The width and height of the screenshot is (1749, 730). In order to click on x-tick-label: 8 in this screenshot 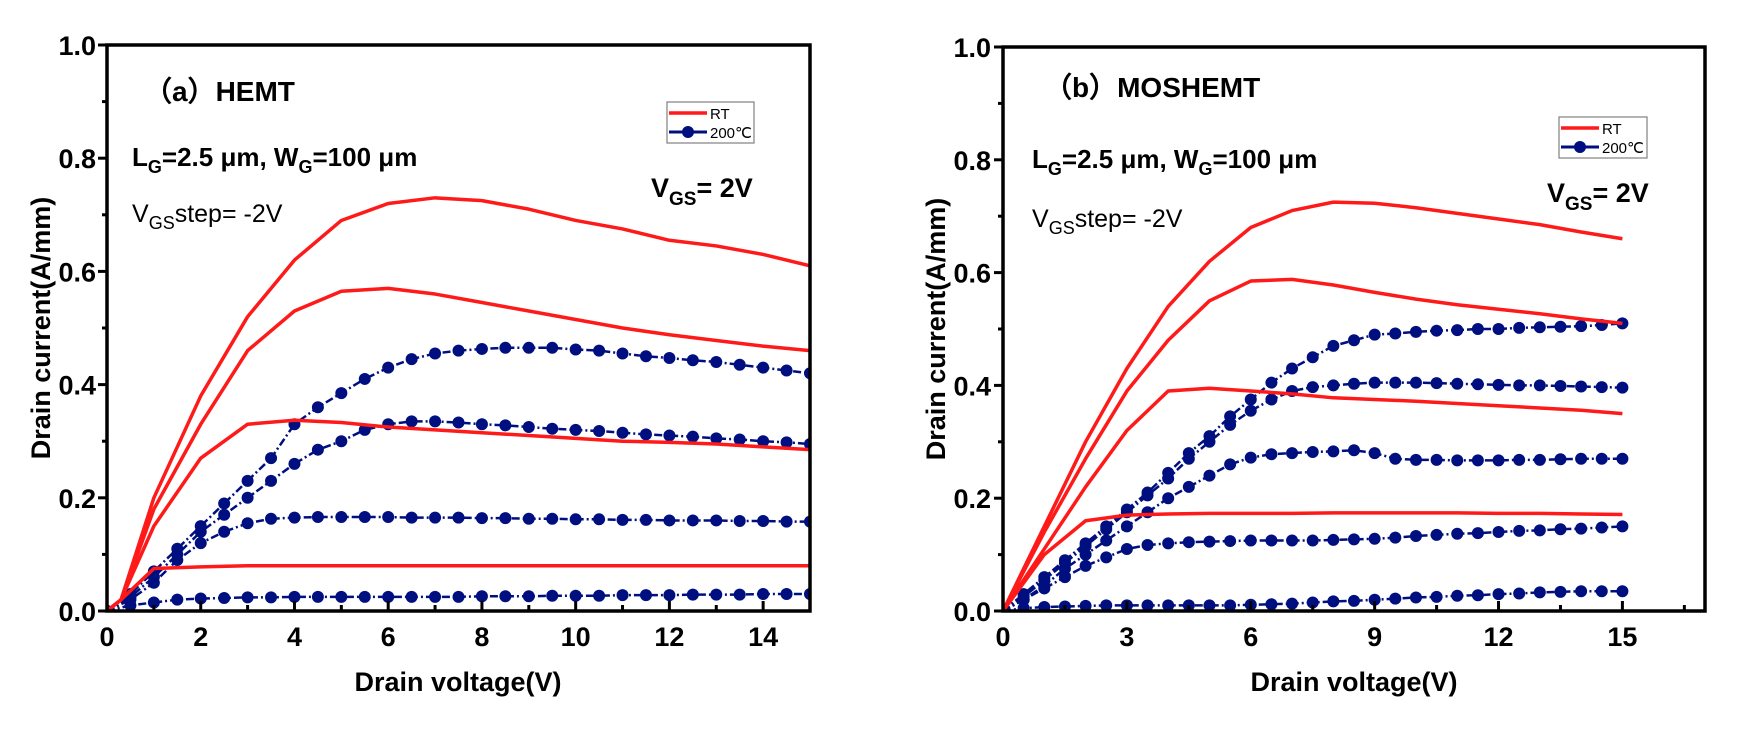, I will do `click(481, 637)`.